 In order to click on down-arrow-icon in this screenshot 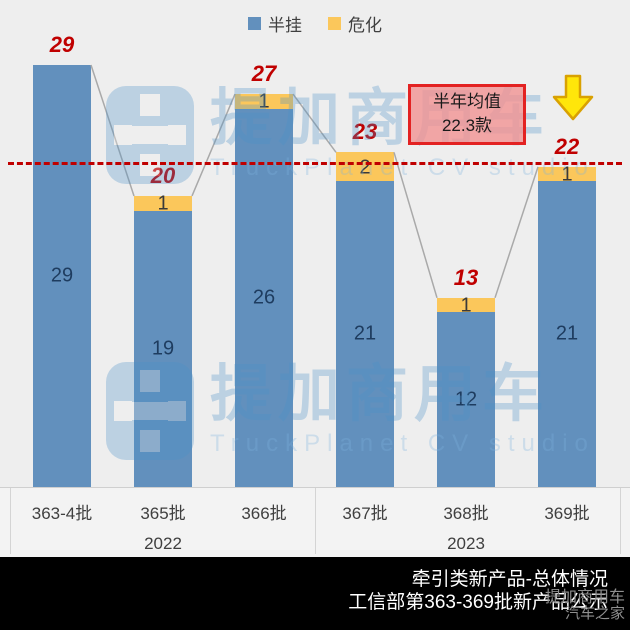, I will do `click(573, 97)`.